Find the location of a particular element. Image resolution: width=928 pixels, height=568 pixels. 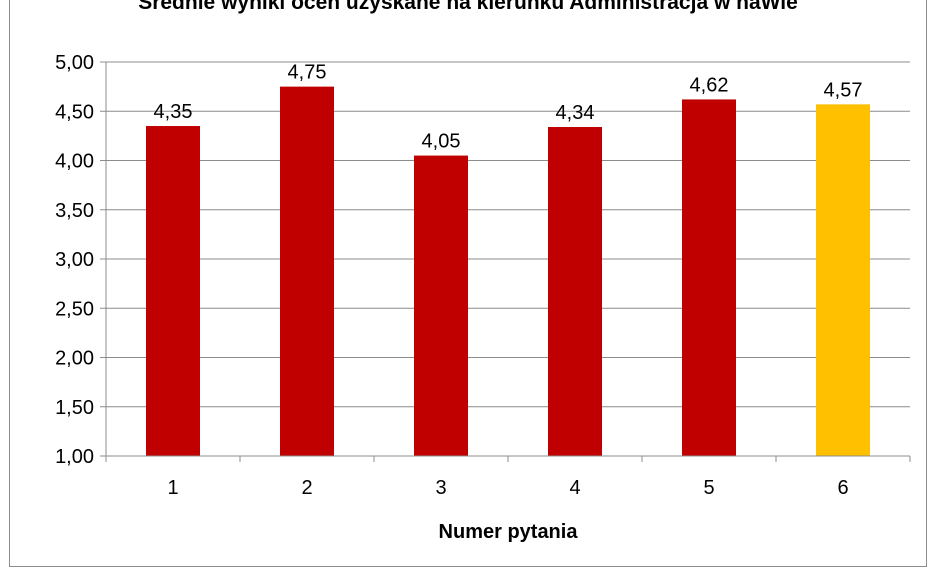

data-label: 4,34 is located at coordinates (575, 113).